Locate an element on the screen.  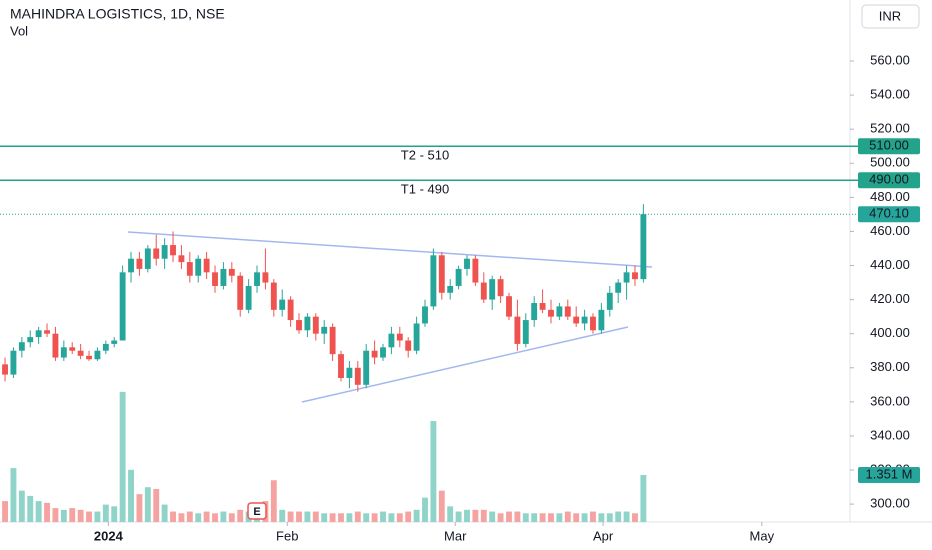
last-price-box is located at coordinates (889, 214).